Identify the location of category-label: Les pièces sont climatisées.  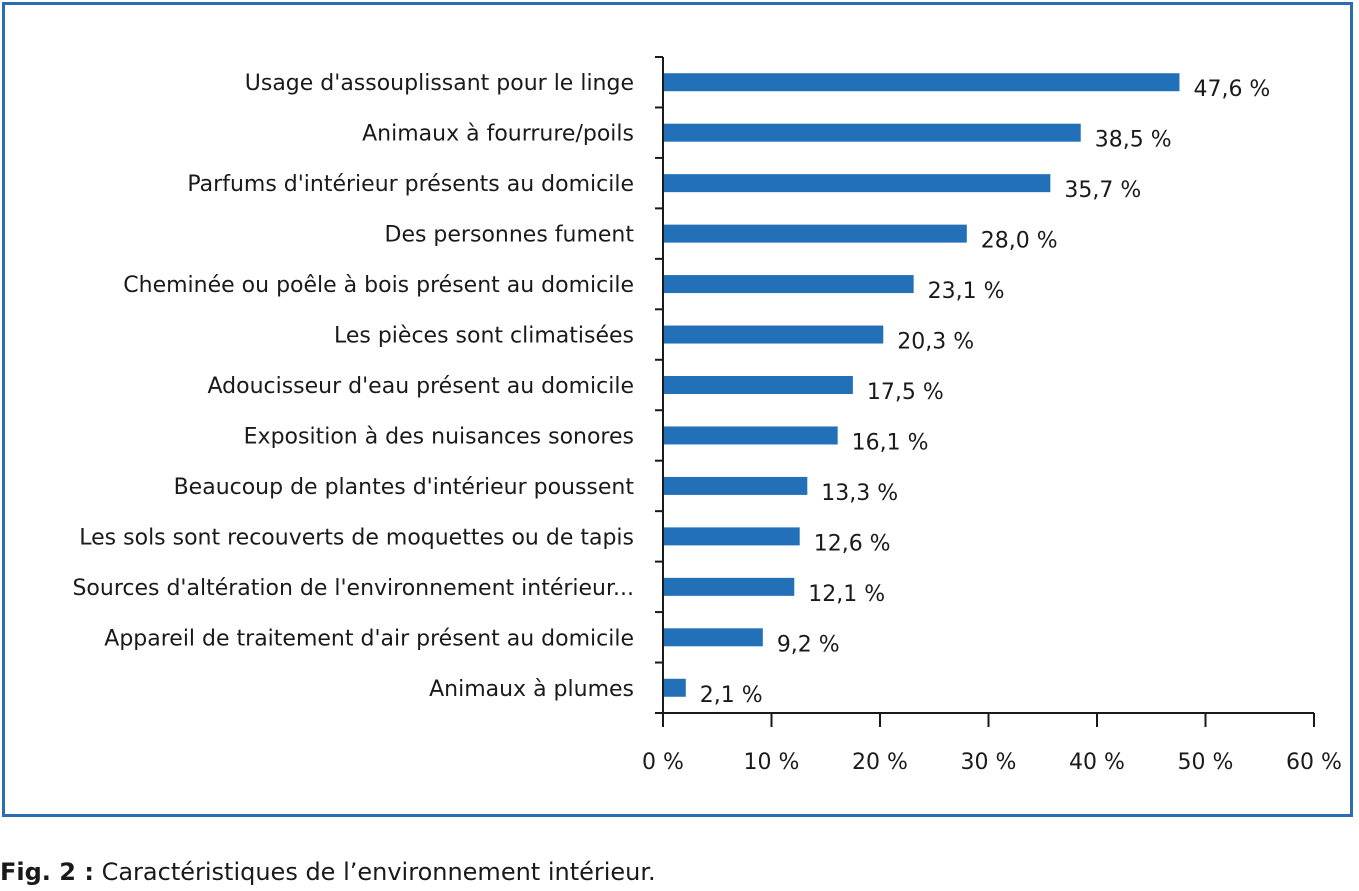
(484, 336).